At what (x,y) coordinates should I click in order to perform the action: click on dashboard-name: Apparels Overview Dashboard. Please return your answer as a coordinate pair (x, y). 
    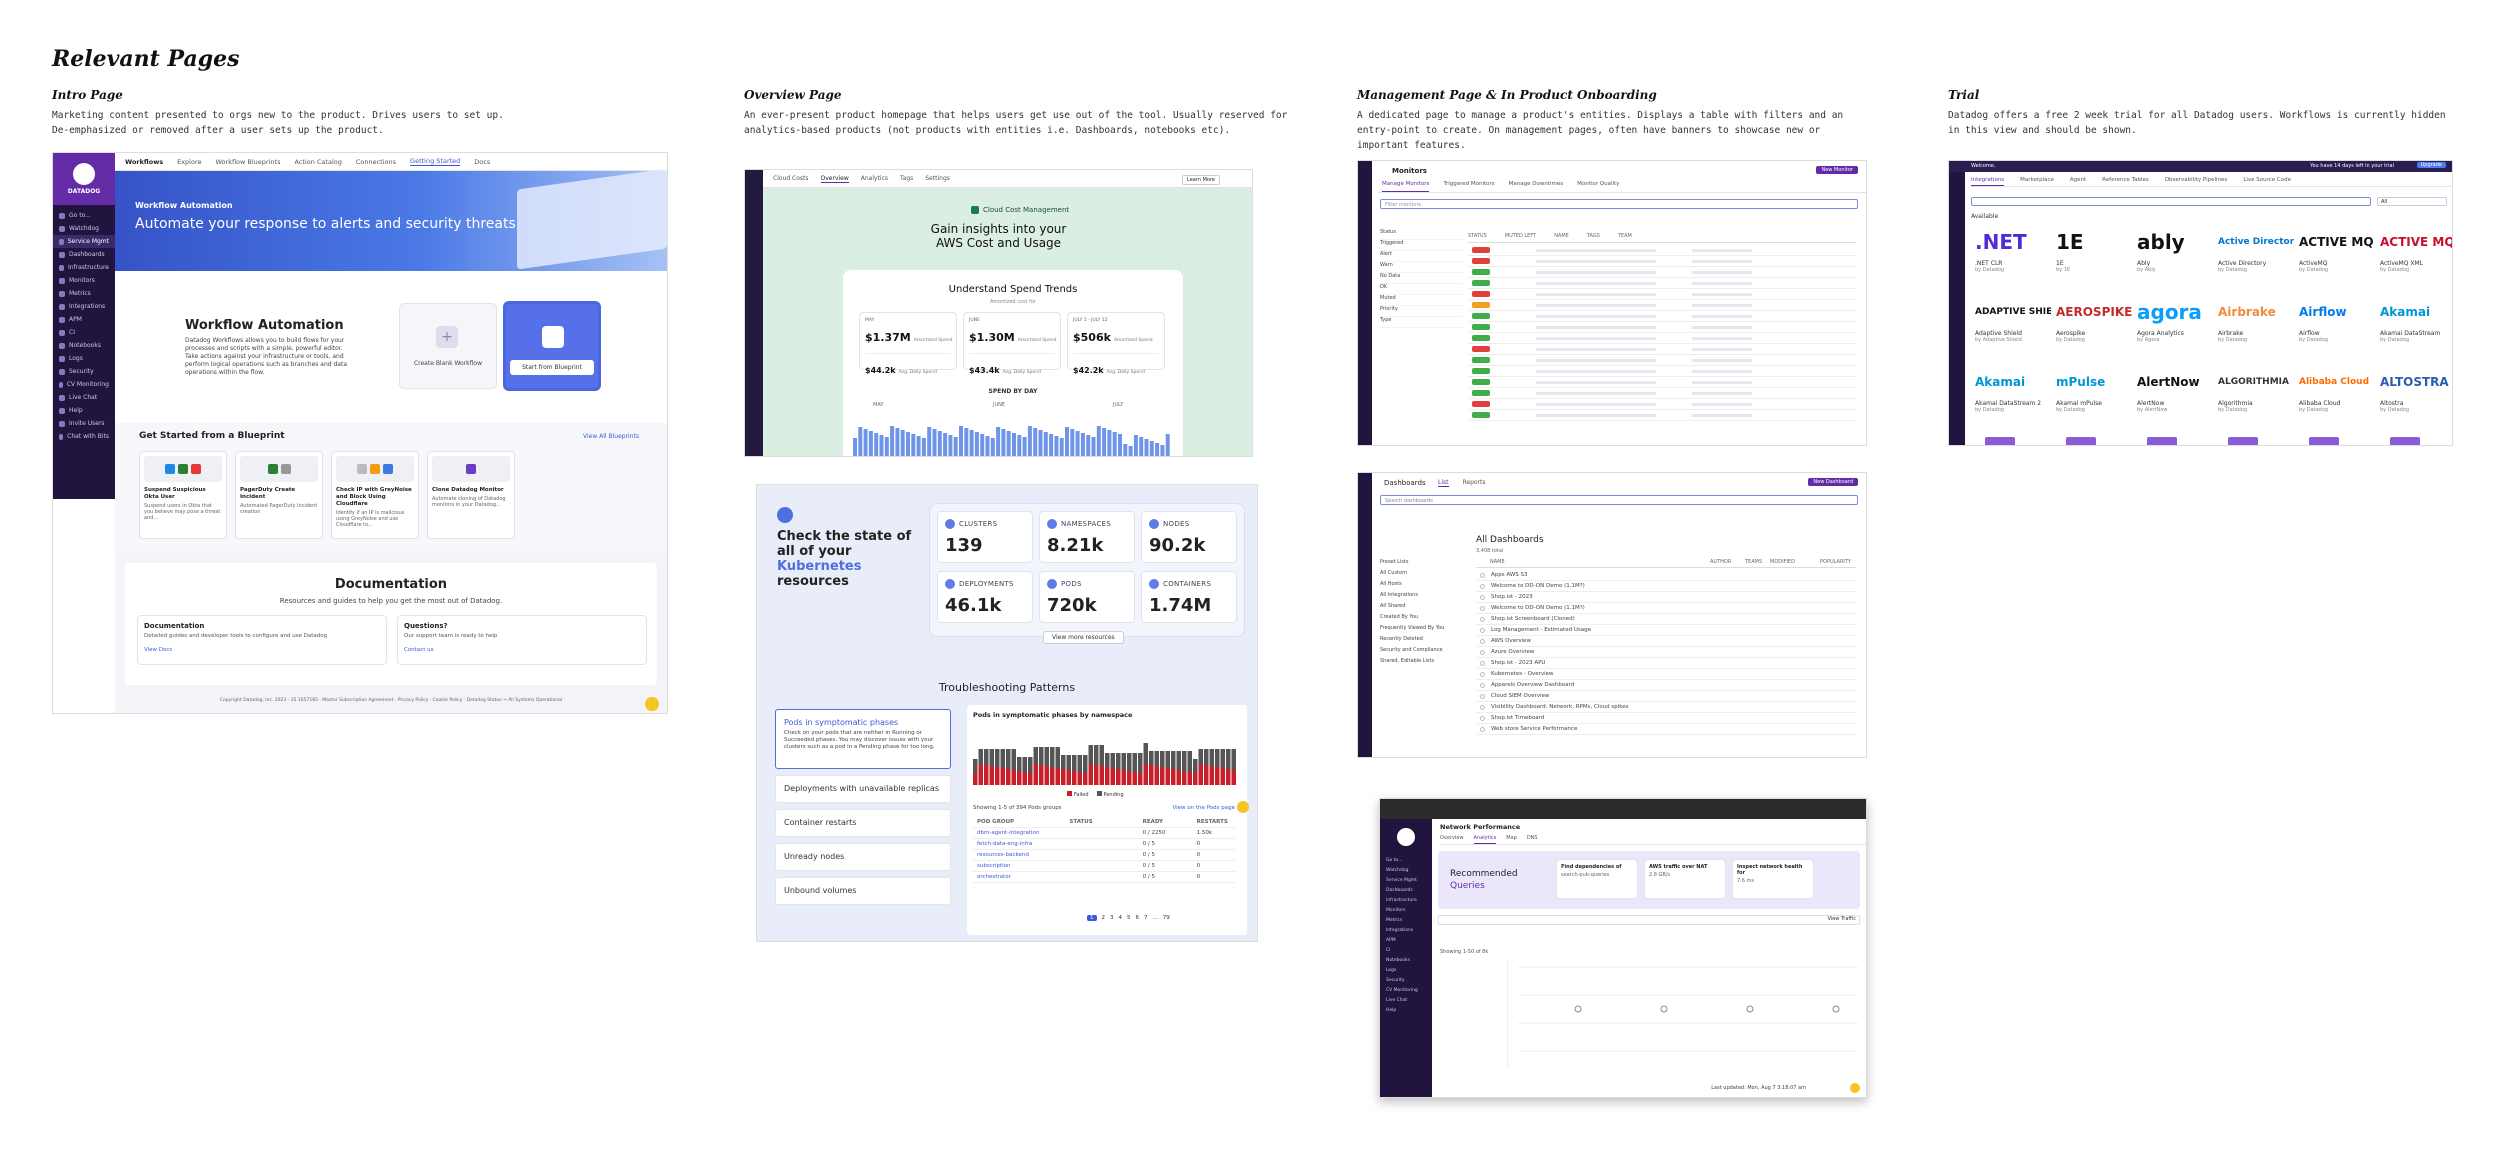
    Looking at the image, I should click on (1533, 685).